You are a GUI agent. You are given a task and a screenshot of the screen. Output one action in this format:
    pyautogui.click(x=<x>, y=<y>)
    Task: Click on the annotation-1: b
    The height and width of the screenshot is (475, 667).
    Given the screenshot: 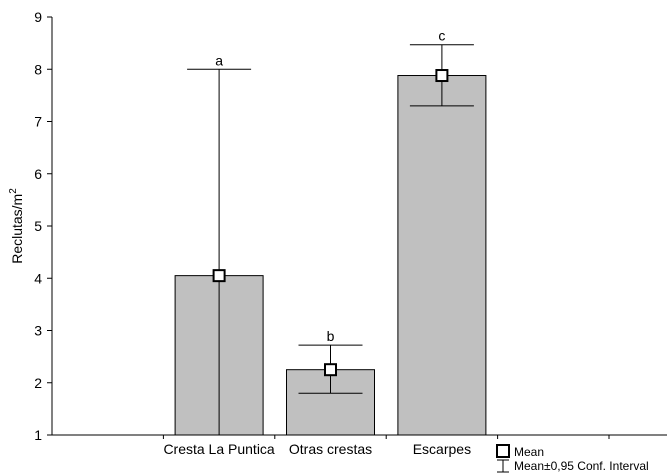 What is the action you would take?
    pyautogui.click(x=331, y=336)
    